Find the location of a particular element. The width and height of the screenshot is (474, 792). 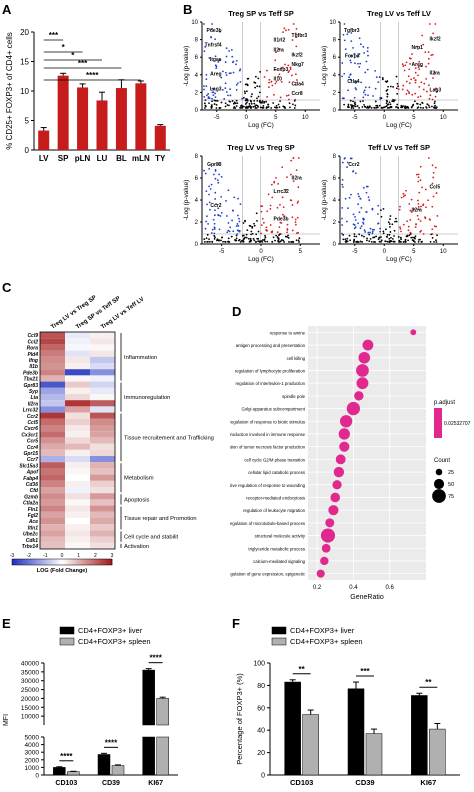

y-tick-label: 6 is located at coordinates (197, 58).